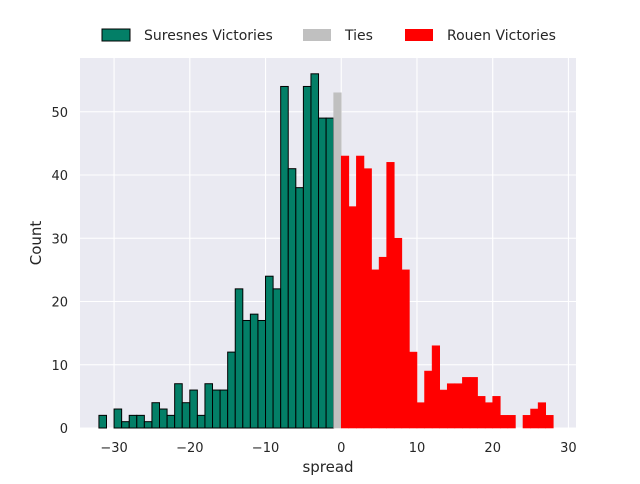 This screenshot has width=640, height=484. Describe the element at coordinates (59, 303) in the screenshot. I see `y-tick-label: 20` at that location.